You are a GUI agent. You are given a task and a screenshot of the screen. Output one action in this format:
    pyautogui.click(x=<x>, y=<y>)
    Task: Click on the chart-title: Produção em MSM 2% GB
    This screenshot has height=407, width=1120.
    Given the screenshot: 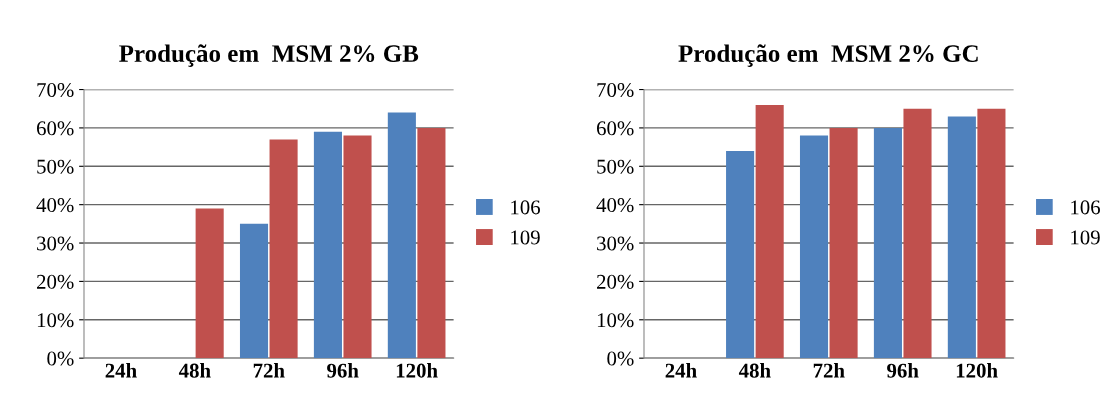 What is the action you would take?
    pyautogui.click(x=269, y=55)
    